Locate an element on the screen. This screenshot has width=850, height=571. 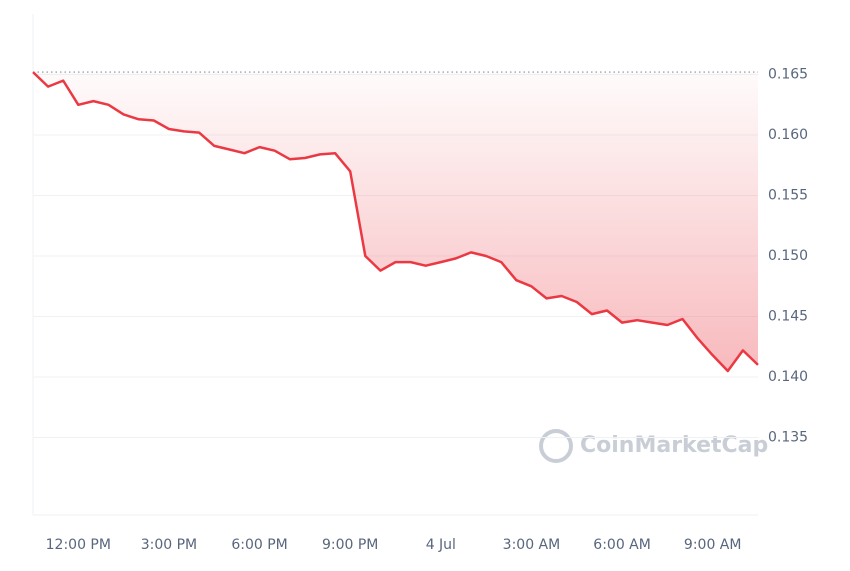
y-tick-label: 0.165 is located at coordinates (788, 75).